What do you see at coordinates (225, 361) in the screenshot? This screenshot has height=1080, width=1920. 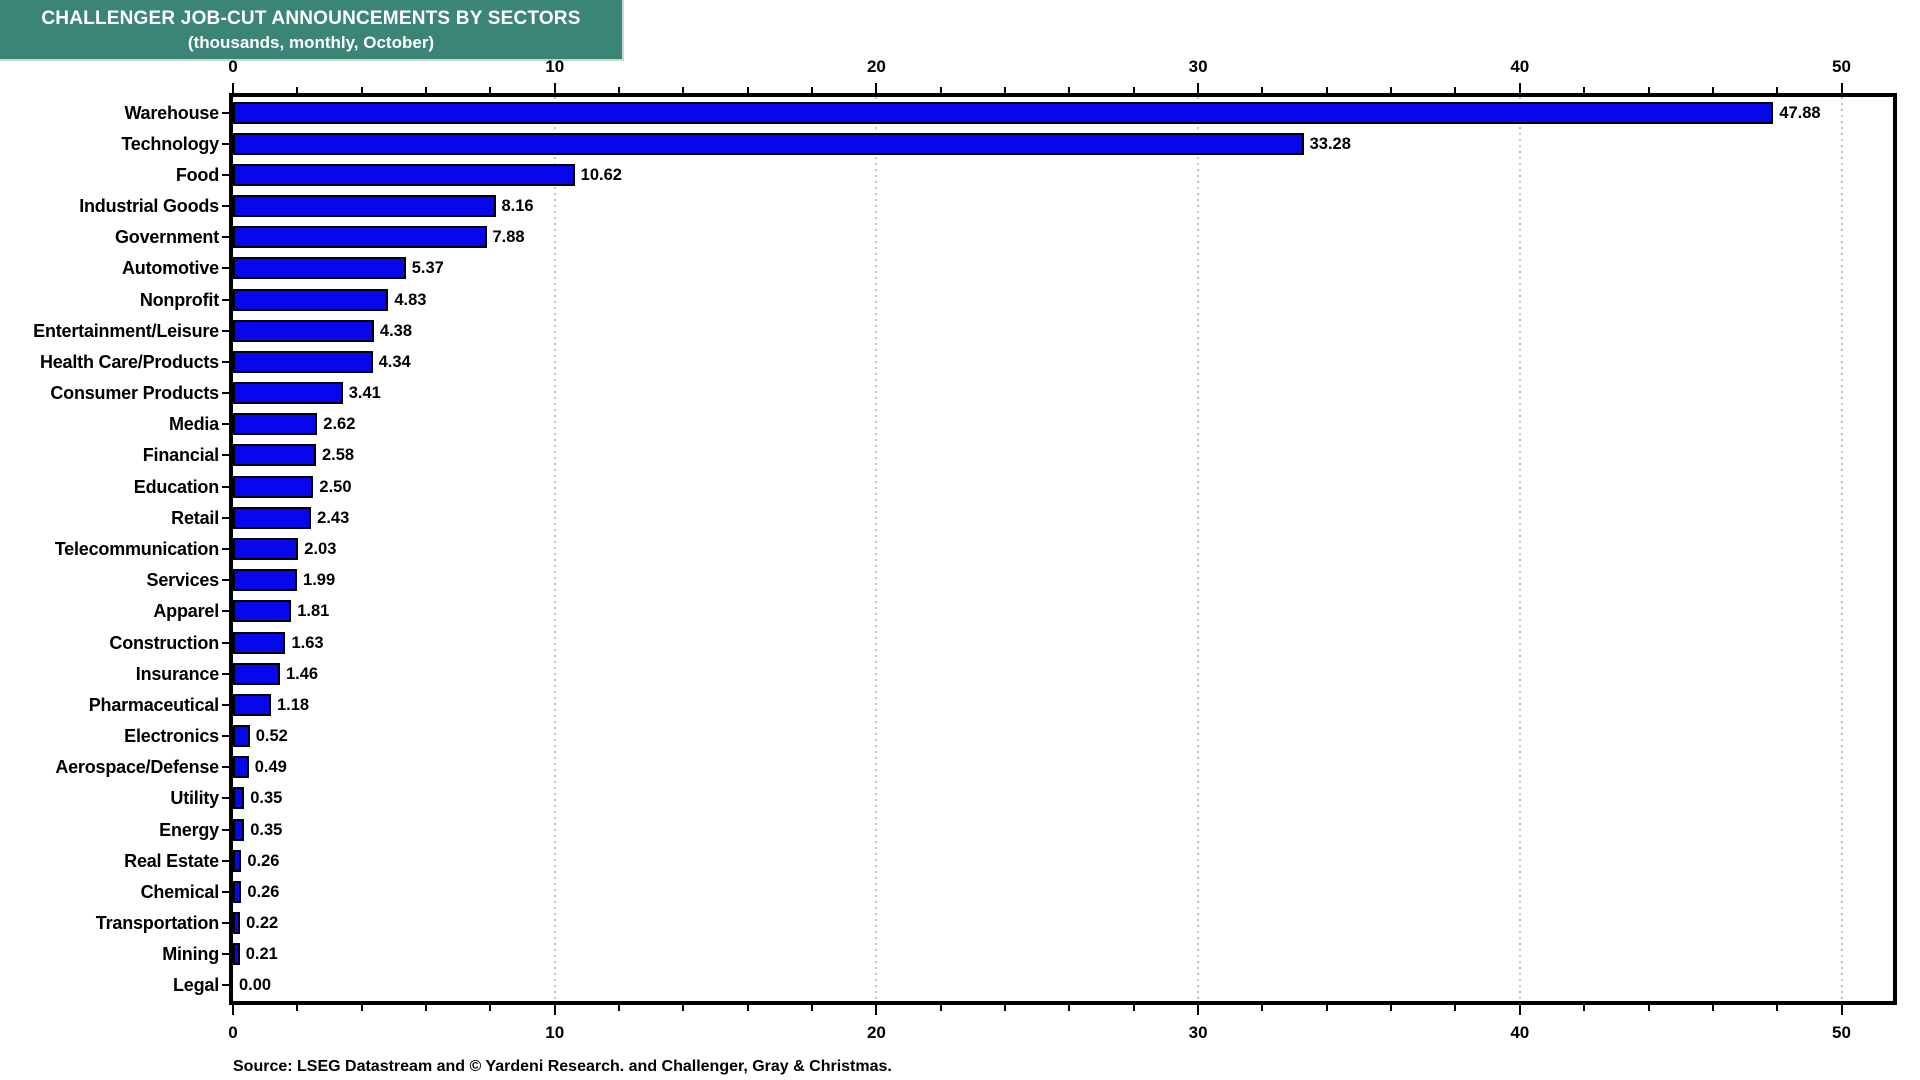 I see `y-axis-tick-health-care-products` at bounding box center [225, 361].